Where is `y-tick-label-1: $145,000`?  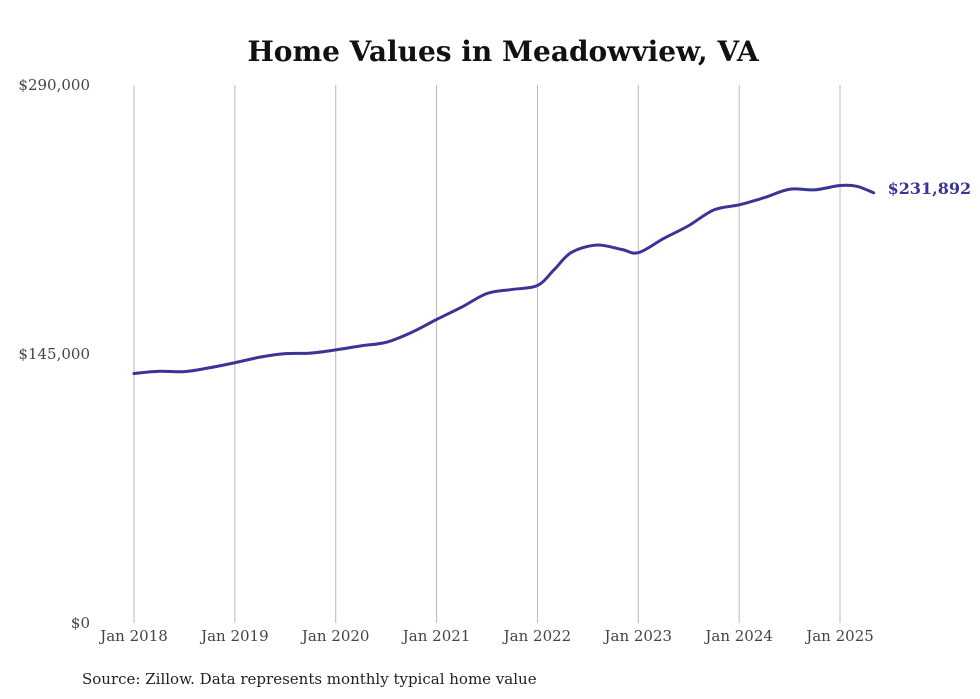
y-tick-label-1: $145,000 is located at coordinates (54, 354).